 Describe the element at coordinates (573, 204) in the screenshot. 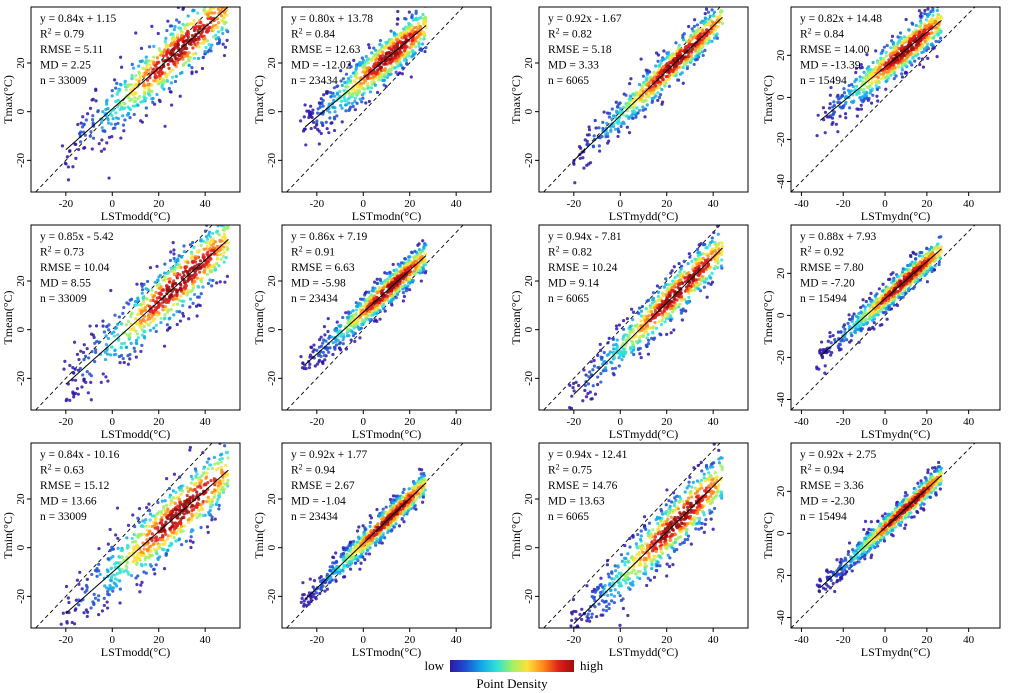

I see `x-tick-label: -20` at that location.